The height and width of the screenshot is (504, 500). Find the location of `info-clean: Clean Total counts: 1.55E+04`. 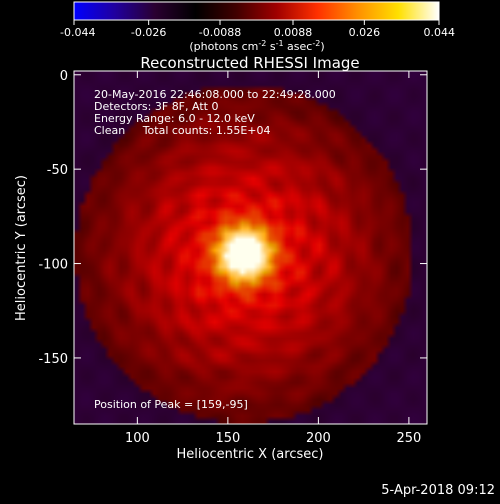

info-clean: Clean Total counts: 1.55E+04 is located at coordinates (182, 130).